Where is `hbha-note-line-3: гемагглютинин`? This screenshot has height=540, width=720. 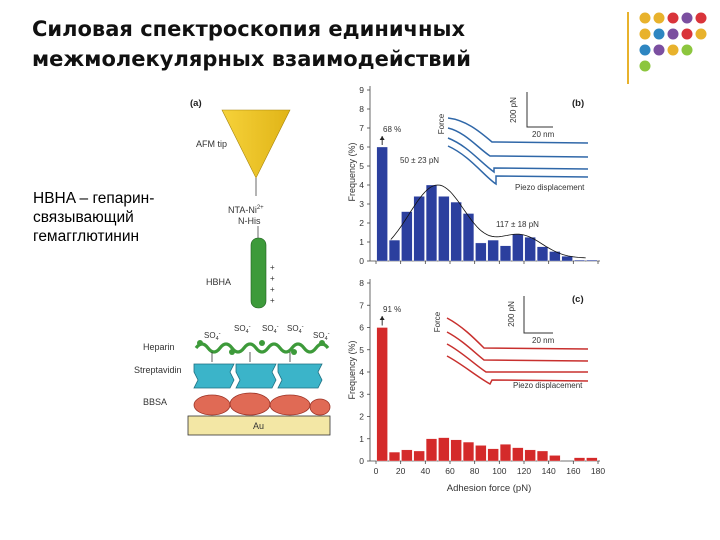 hbha-note-line-3: гемагглютинин is located at coordinates (86, 236).